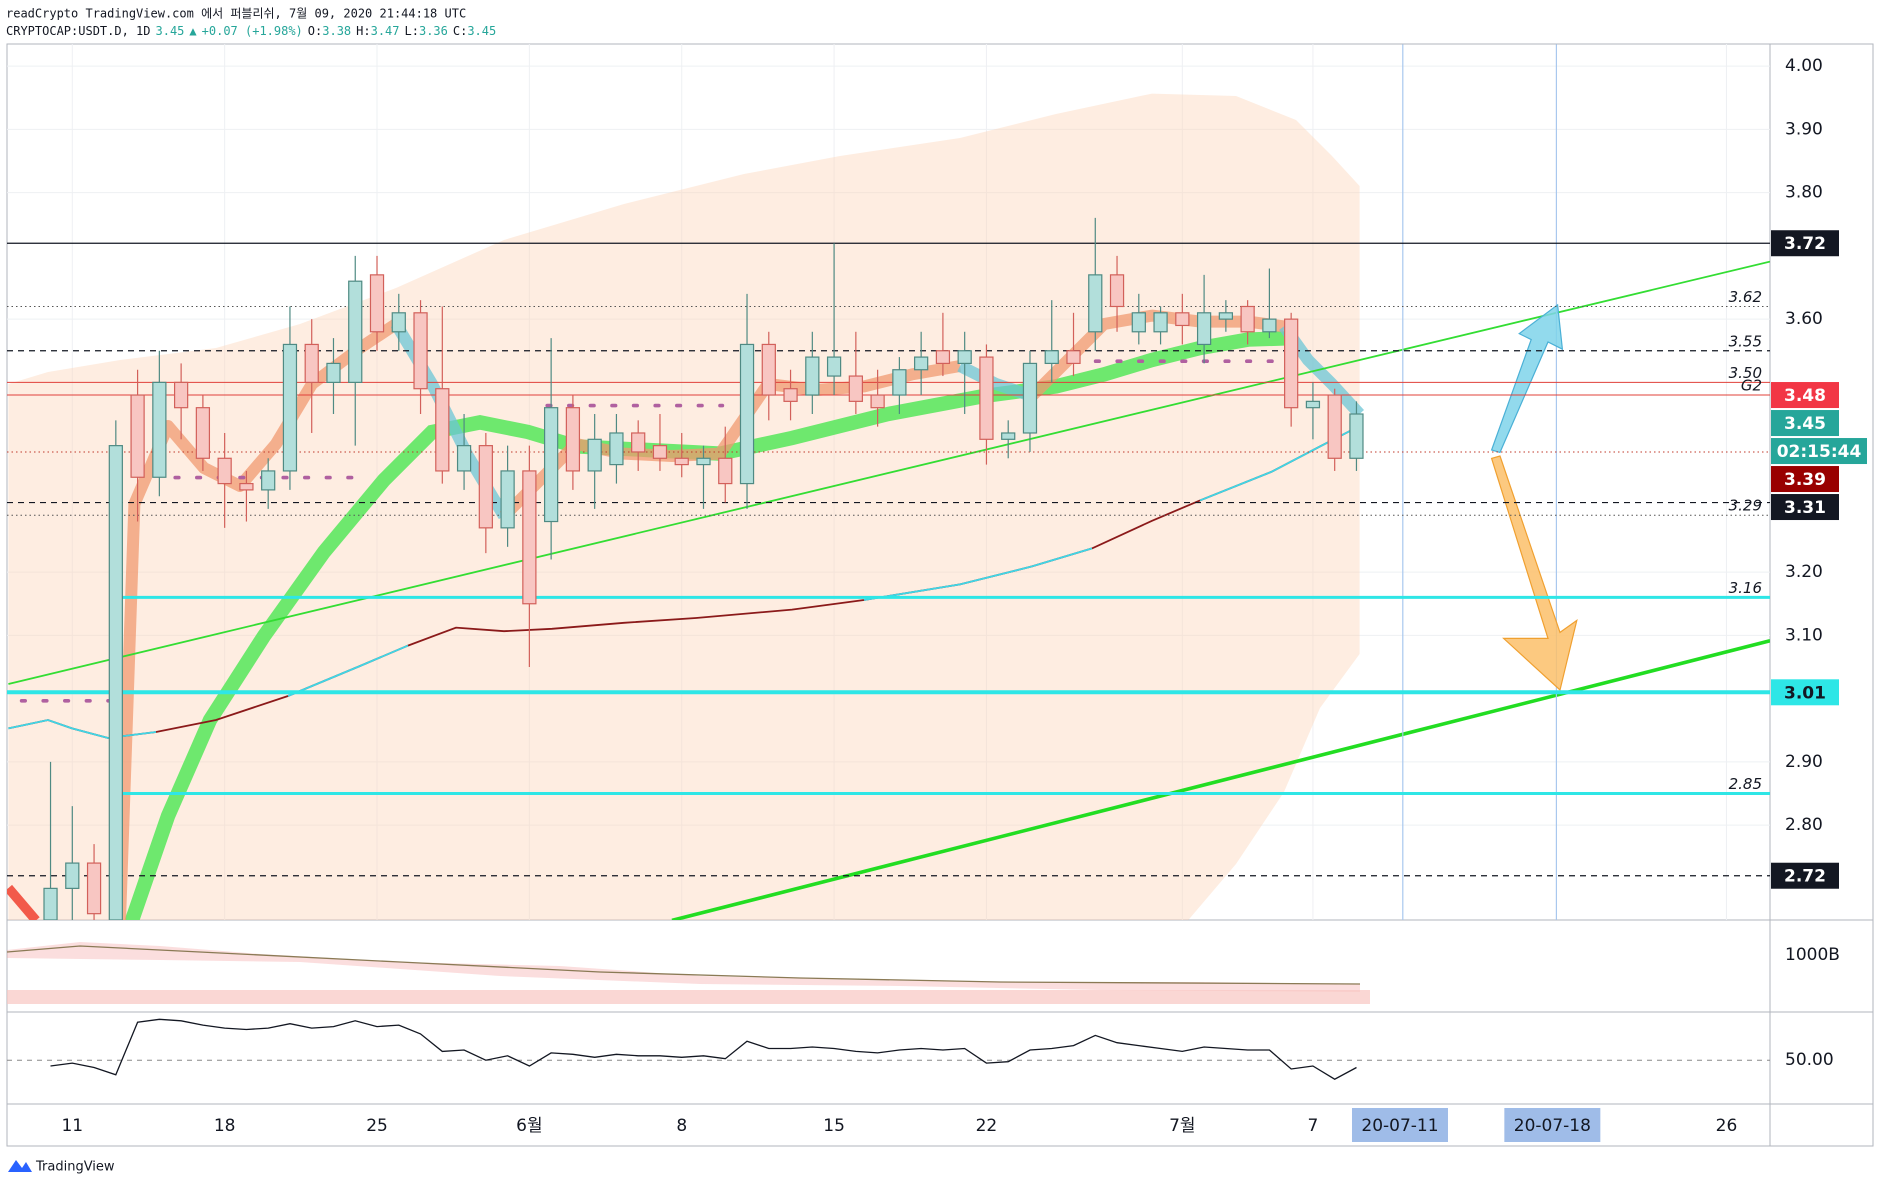  I want to click on footer-brand: TradingView, so click(75, 1167).